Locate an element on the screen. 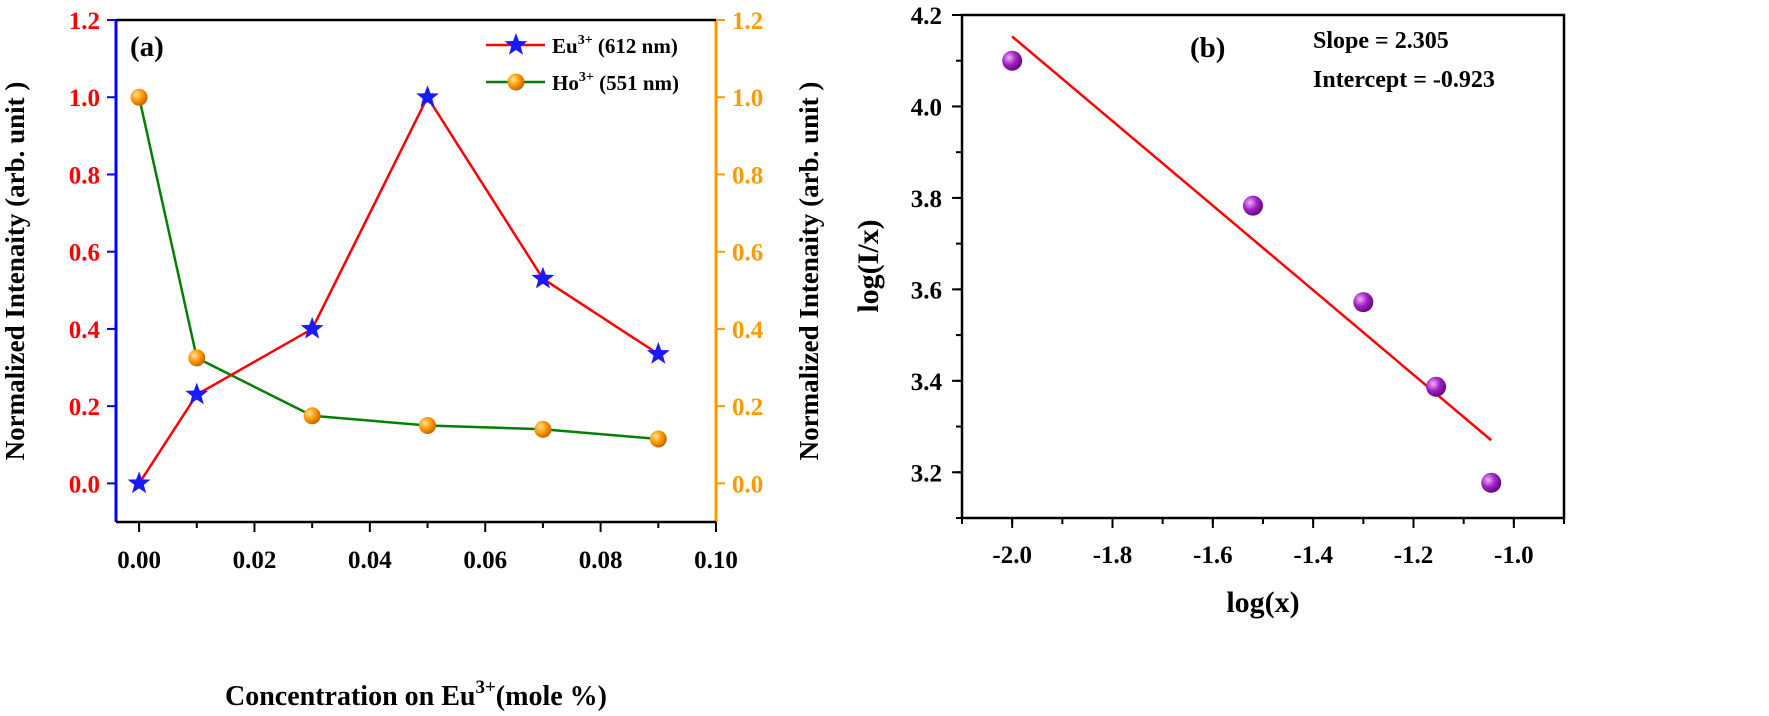 This screenshot has width=1769, height=716. panel-a-y-tick-label-left: 0.4 is located at coordinates (85, 330).